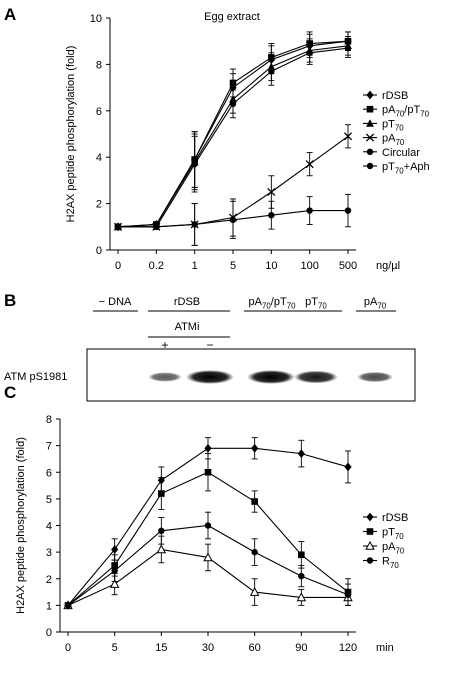 This screenshot has width=450, height=684. Describe the element at coordinates (316, 303) in the screenshot. I see `blot-header-pt: pT70` at that location.